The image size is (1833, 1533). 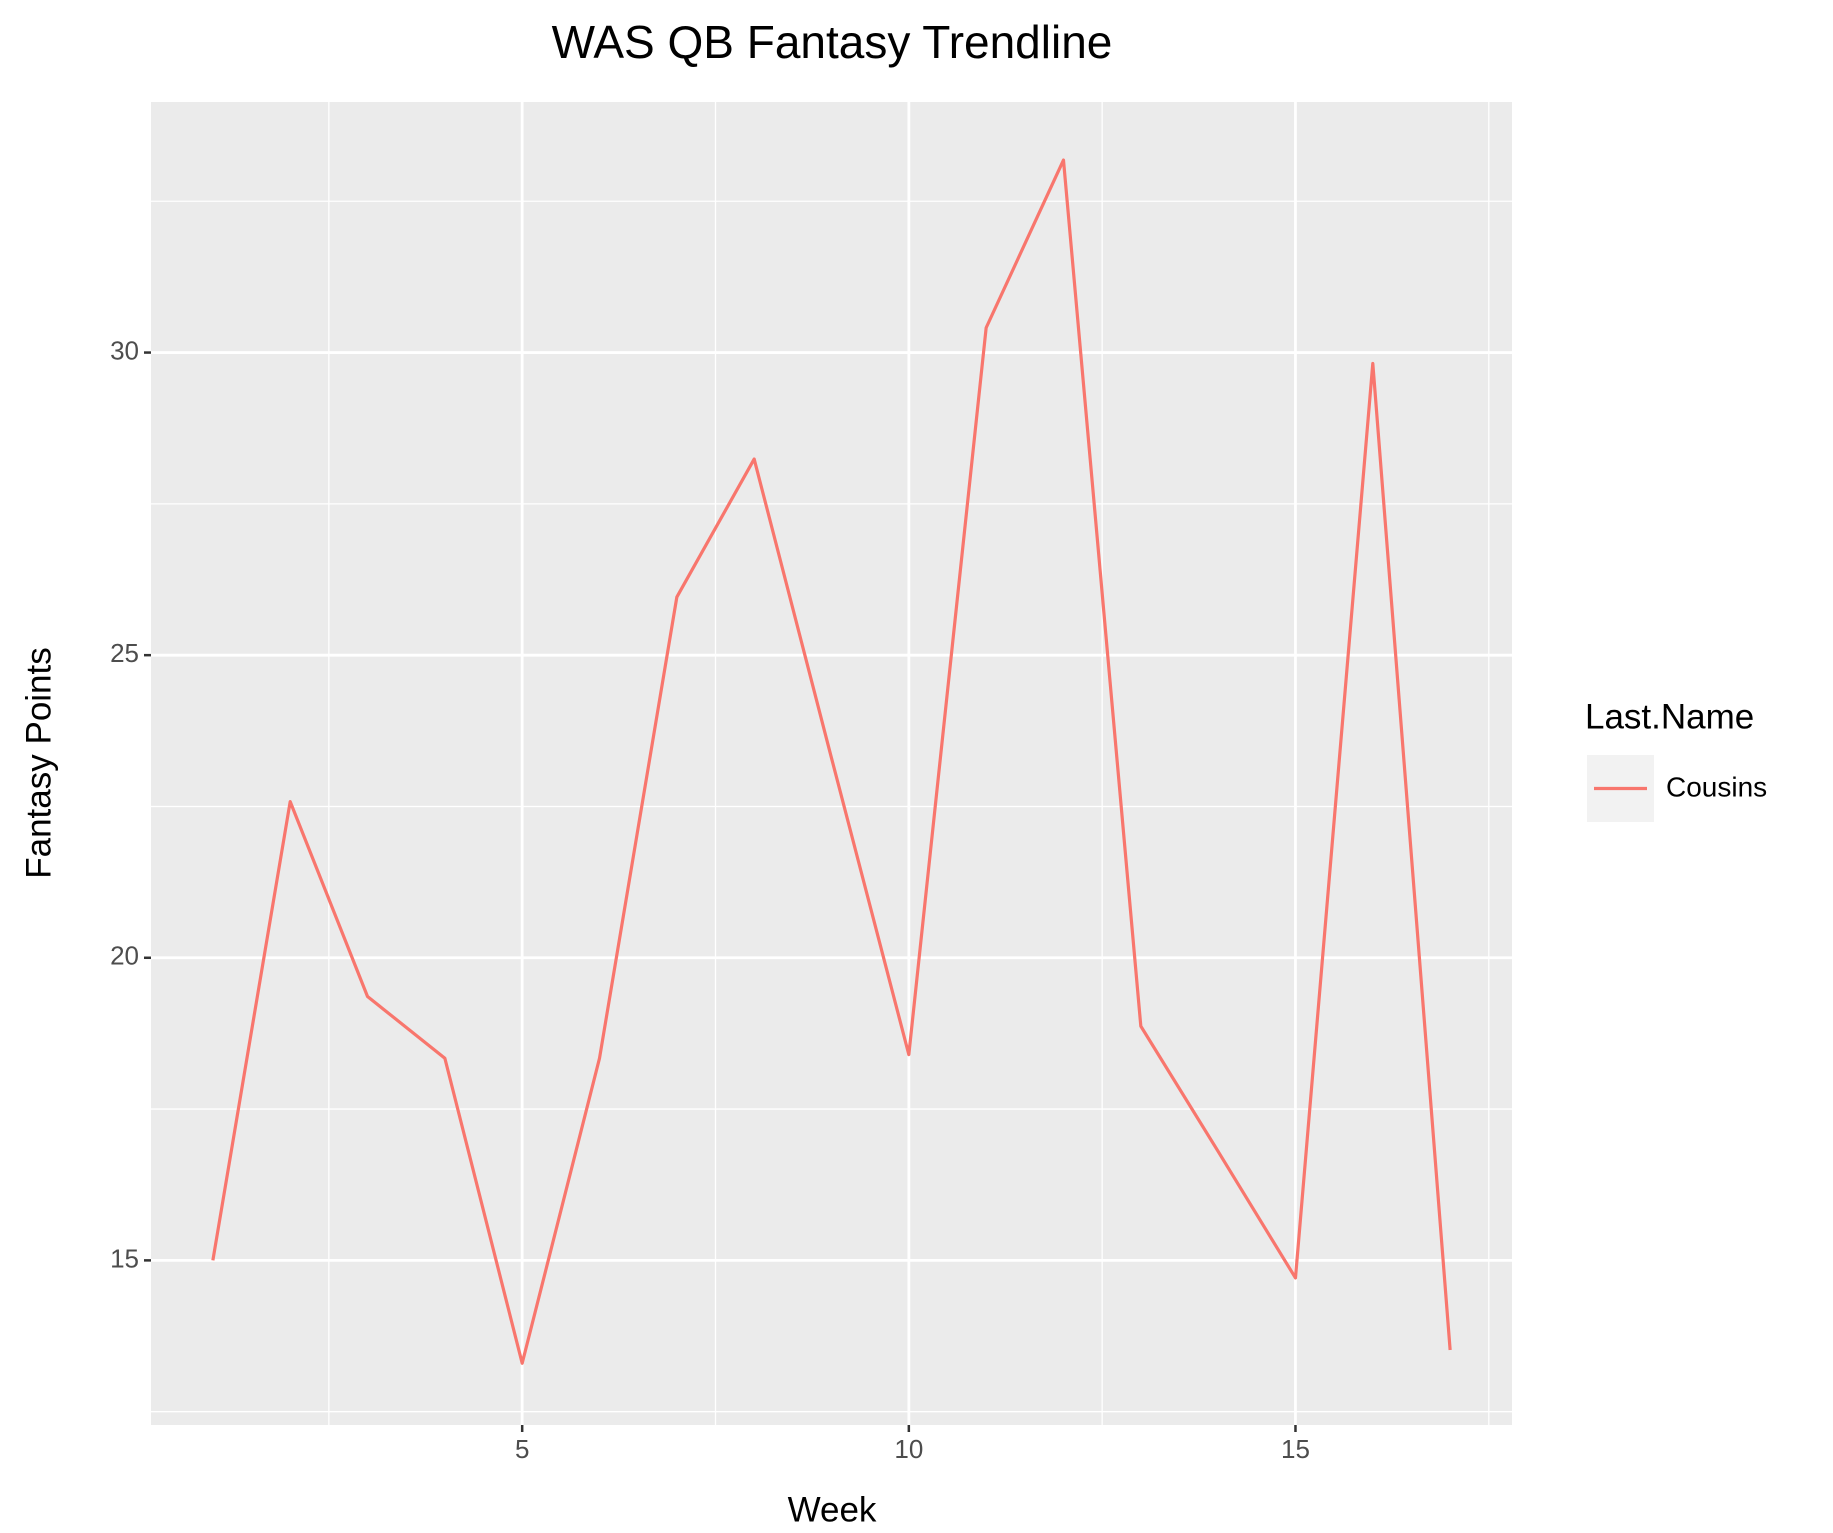 What do you see at coordinates (38, 763) in the screenshot?
I see `y-axis-title: Fantasy Points` at bounding box center [38, 763].